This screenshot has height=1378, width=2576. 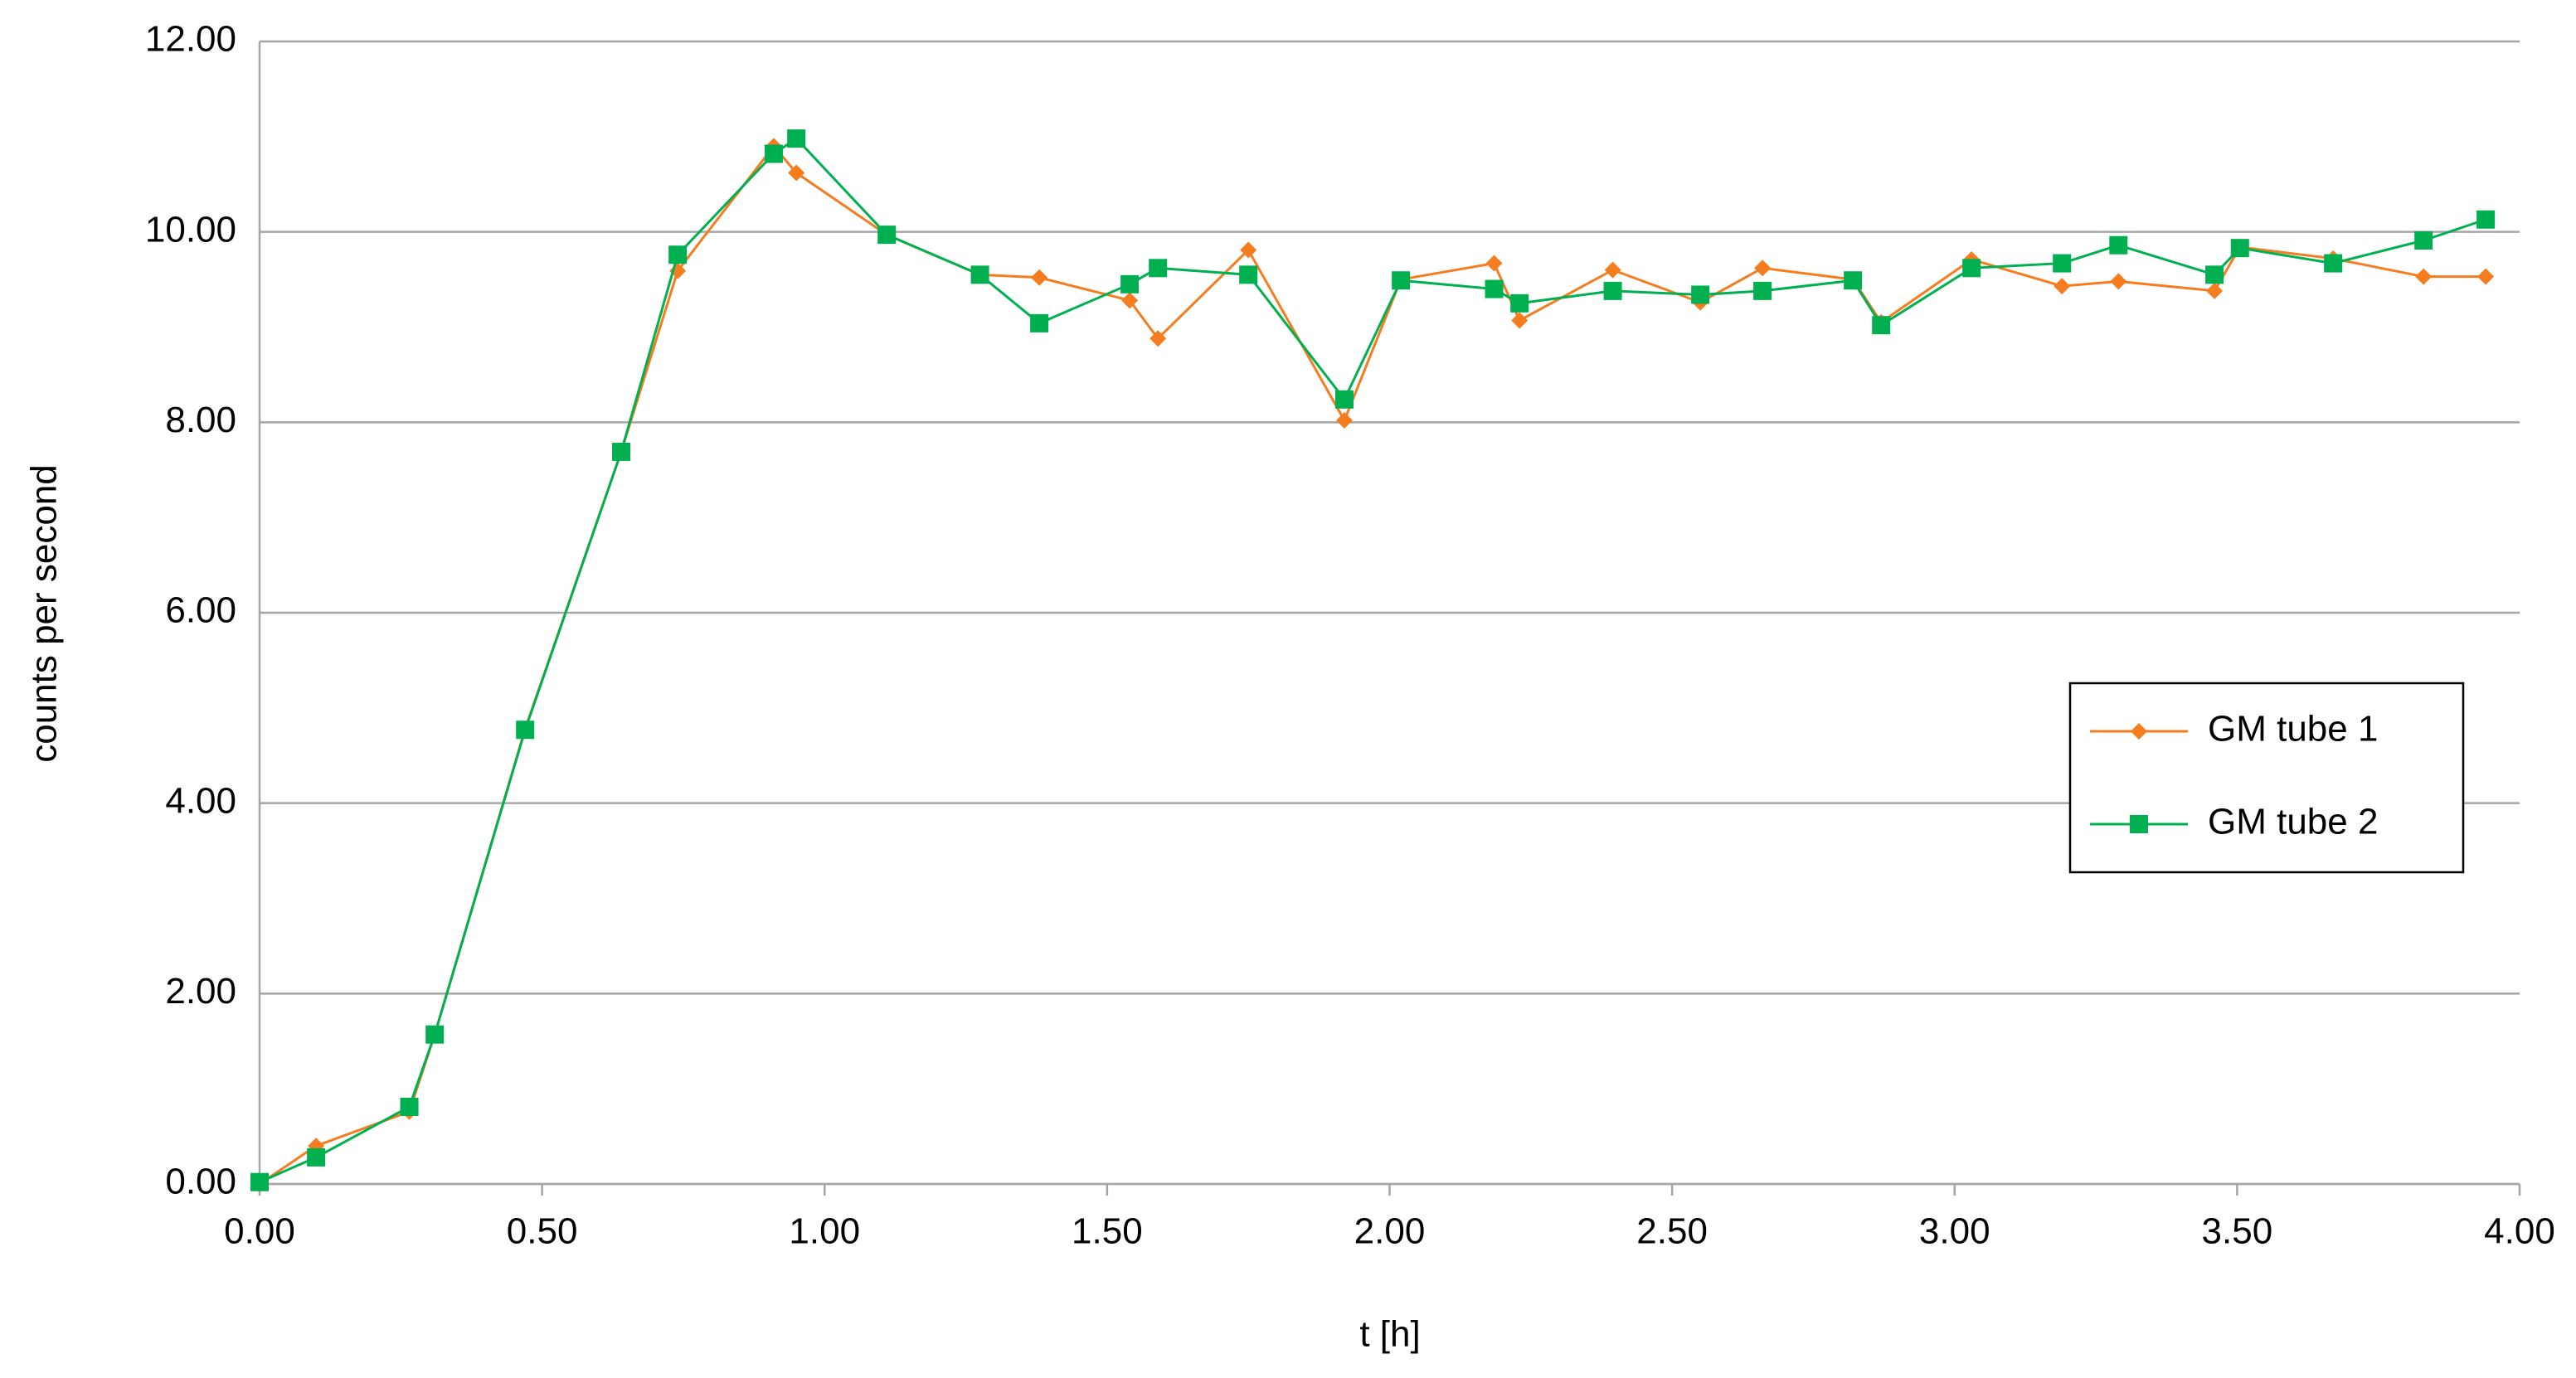 What do you see at coordinates (1954, 1231) in the screenshot?
I see `x-tick-label: 3.00` at bounding box center [1954, 1231].